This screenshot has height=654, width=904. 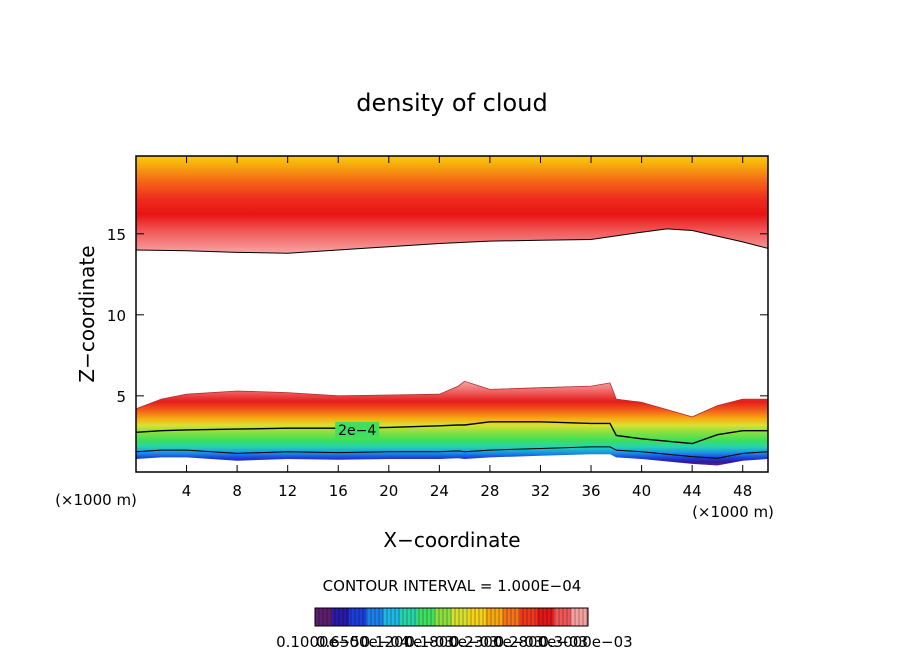 I want to click on upper-cloud-layer, so click(x=452, y=205).